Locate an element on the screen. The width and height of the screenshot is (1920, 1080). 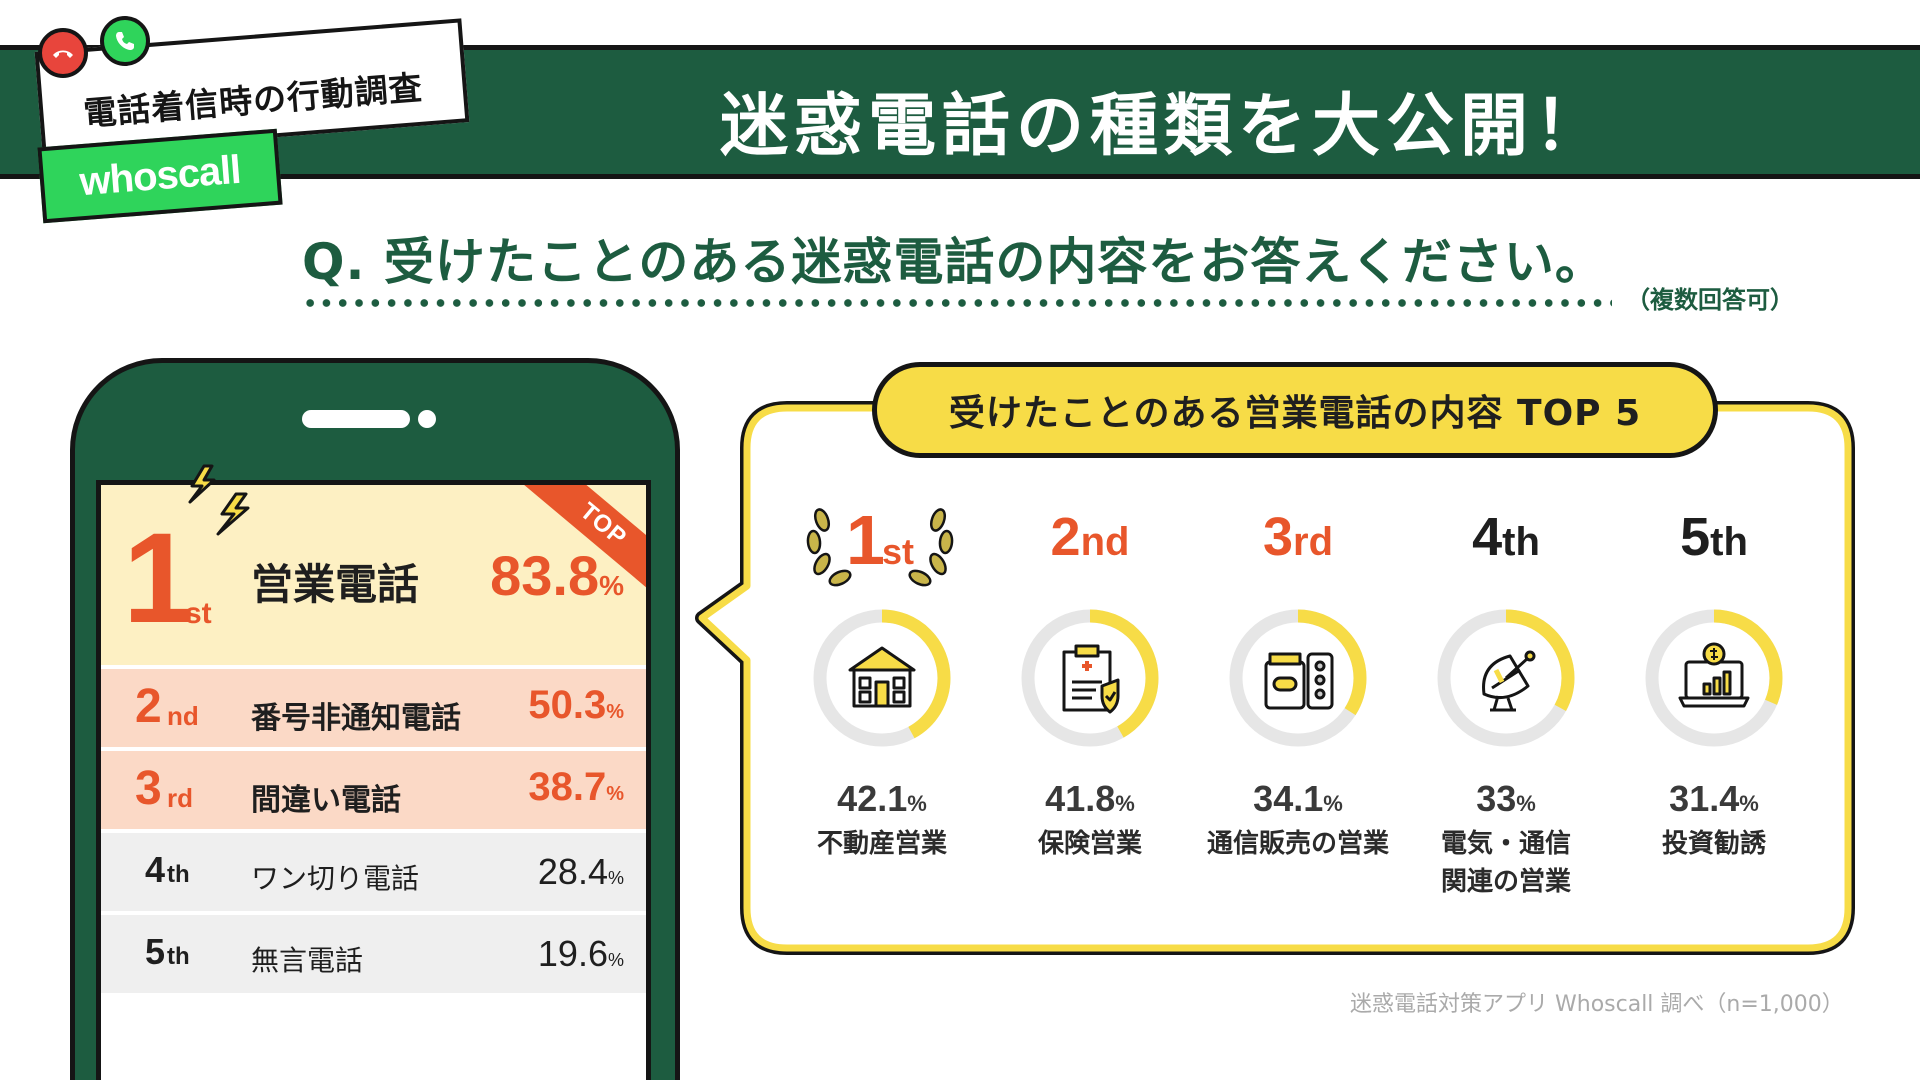
house-icon is located at coordinates (882, 677).